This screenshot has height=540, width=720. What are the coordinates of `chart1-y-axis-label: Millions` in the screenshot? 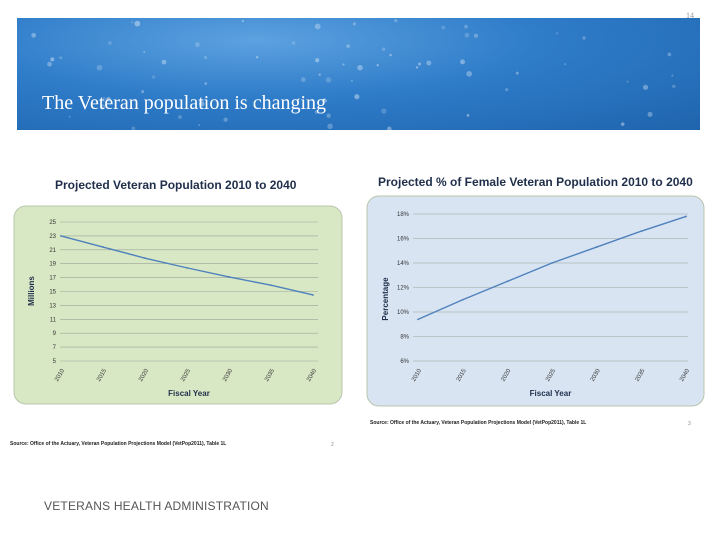 It's located at (31, 291).